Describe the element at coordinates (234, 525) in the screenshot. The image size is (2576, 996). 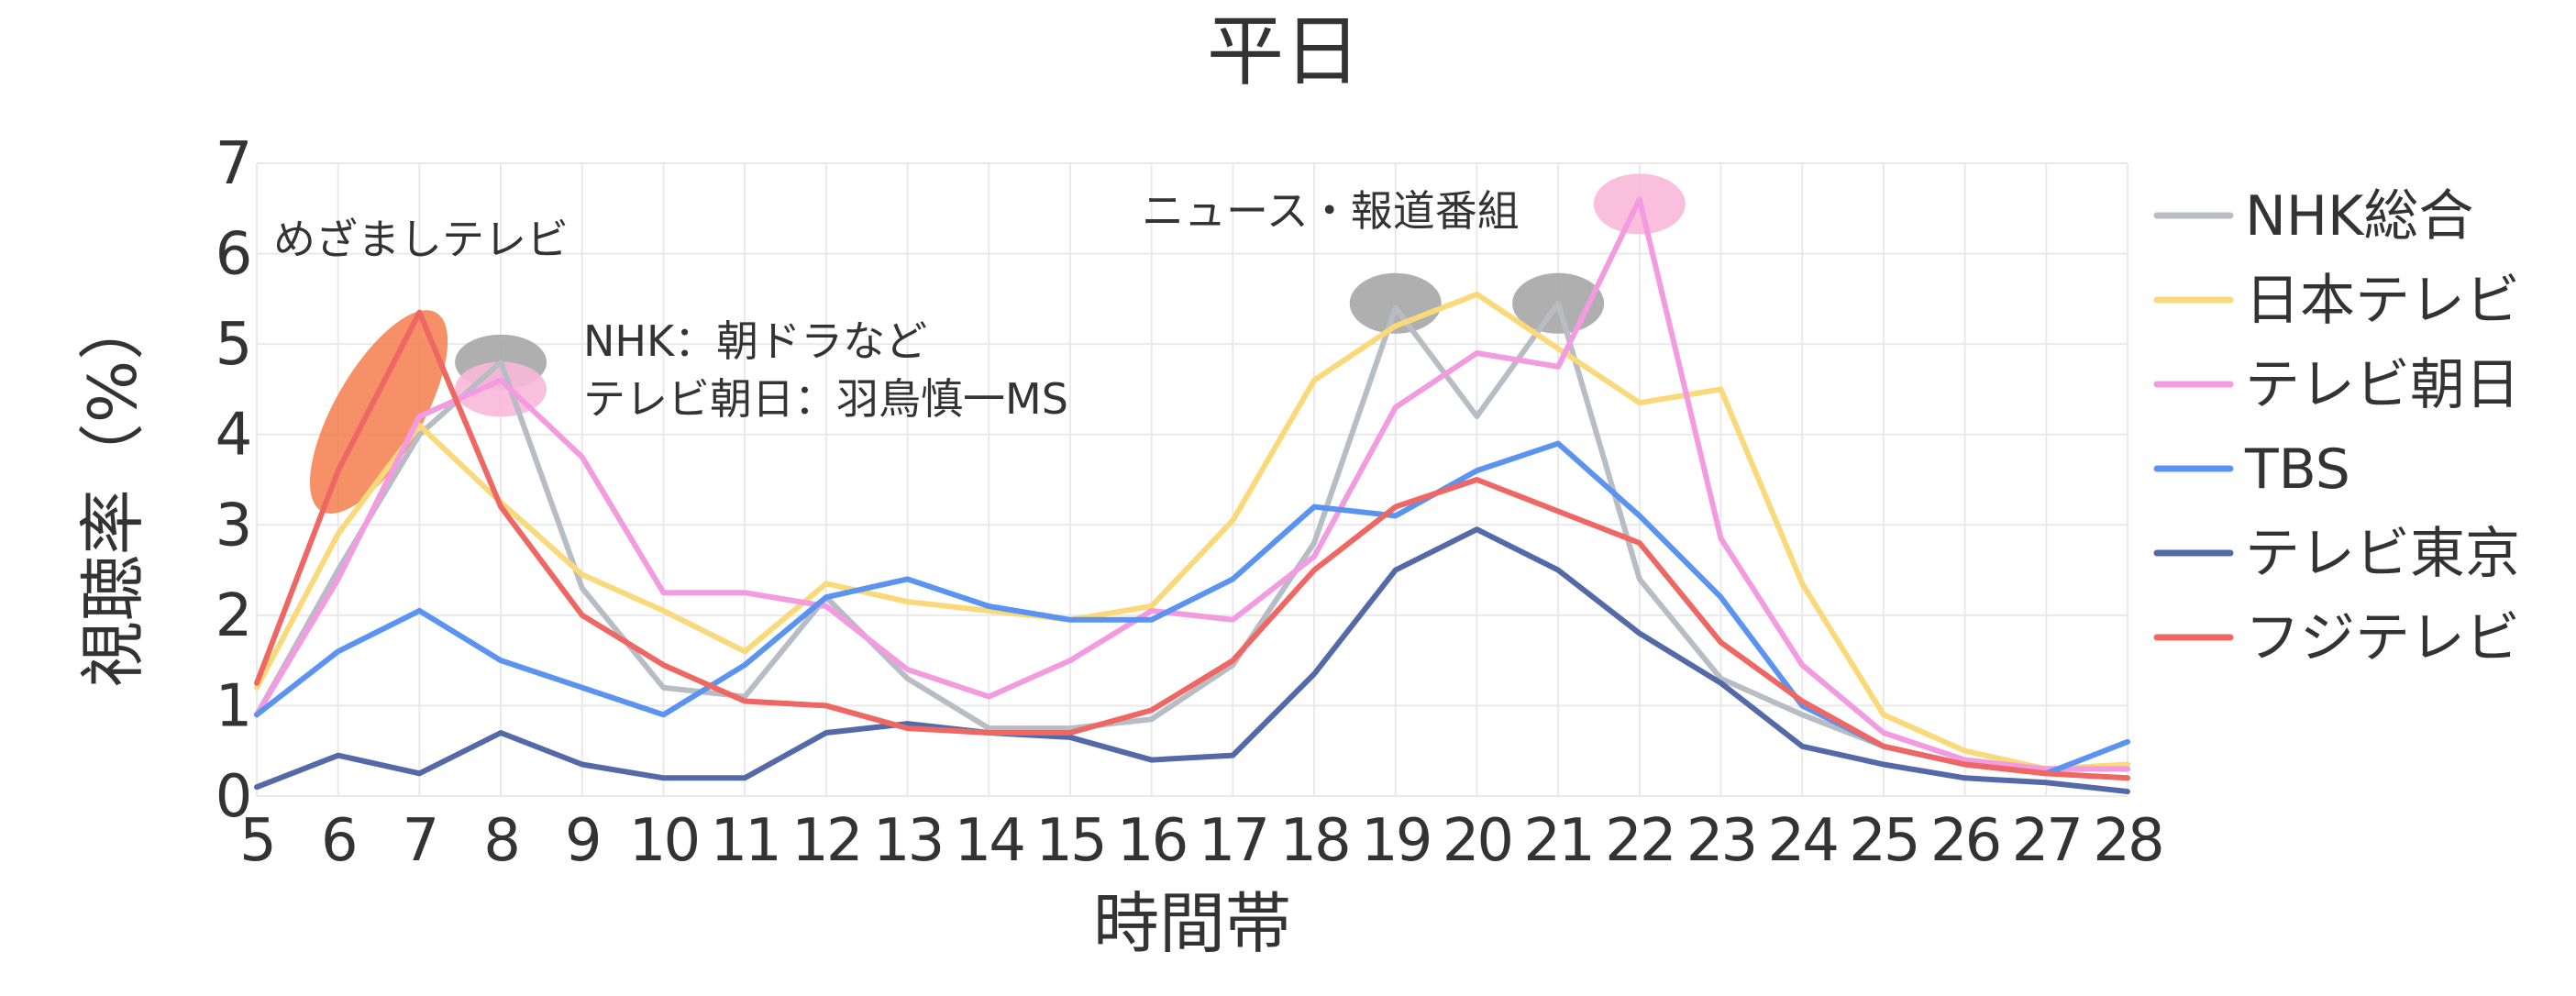
I see `y-tick-label-3: 3` at that location.